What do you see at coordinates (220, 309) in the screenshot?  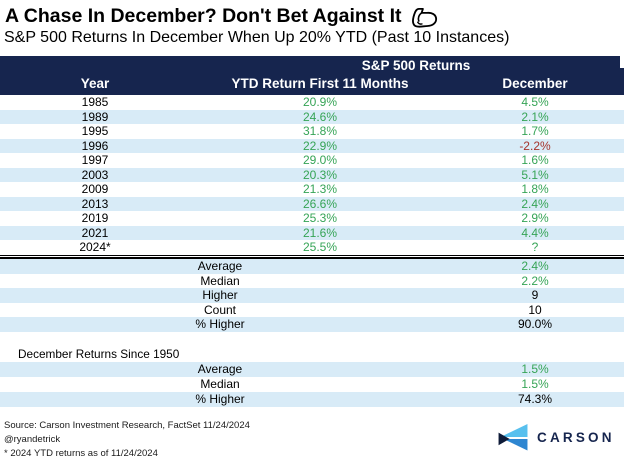 I see `summary-label: Count` at bounding box center [220, 309].